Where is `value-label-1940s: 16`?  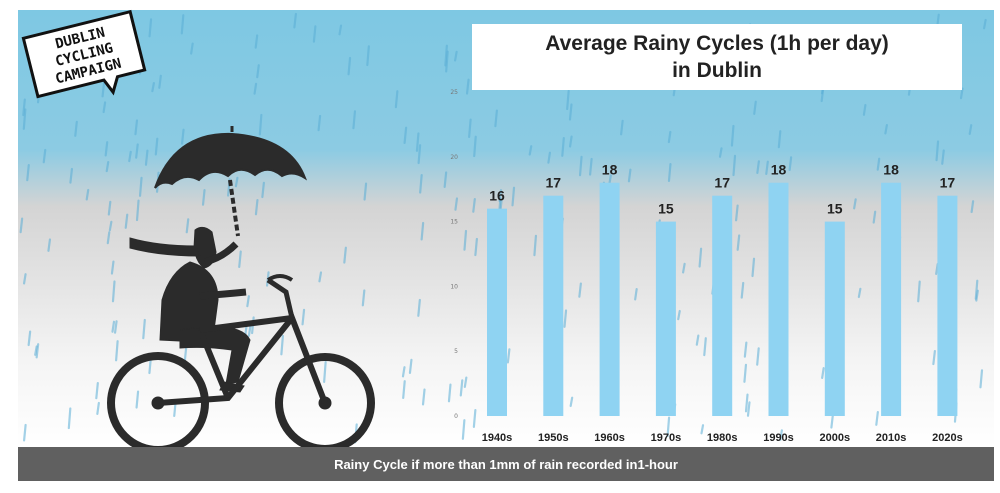
value-label-1940s: 16 is located at coordinates (497, 196).